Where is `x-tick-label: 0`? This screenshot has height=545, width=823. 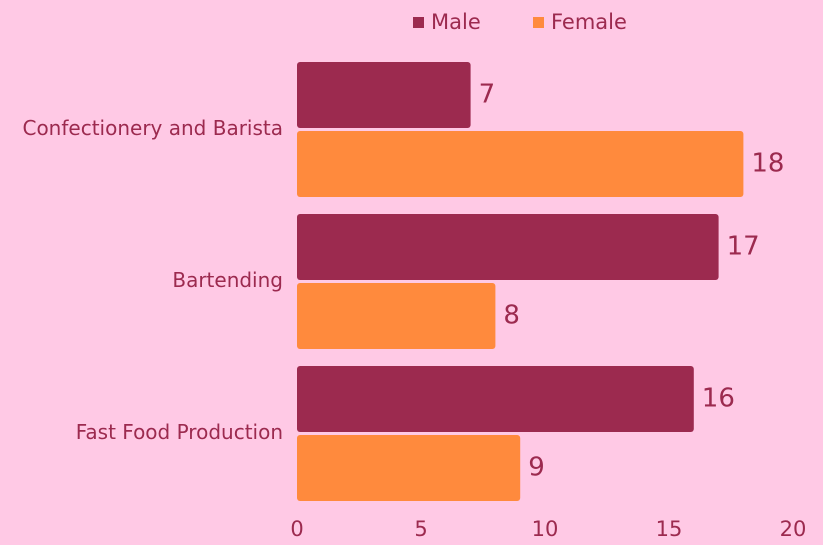 x-tick-label: 0 is located at coordinates (296, 529).